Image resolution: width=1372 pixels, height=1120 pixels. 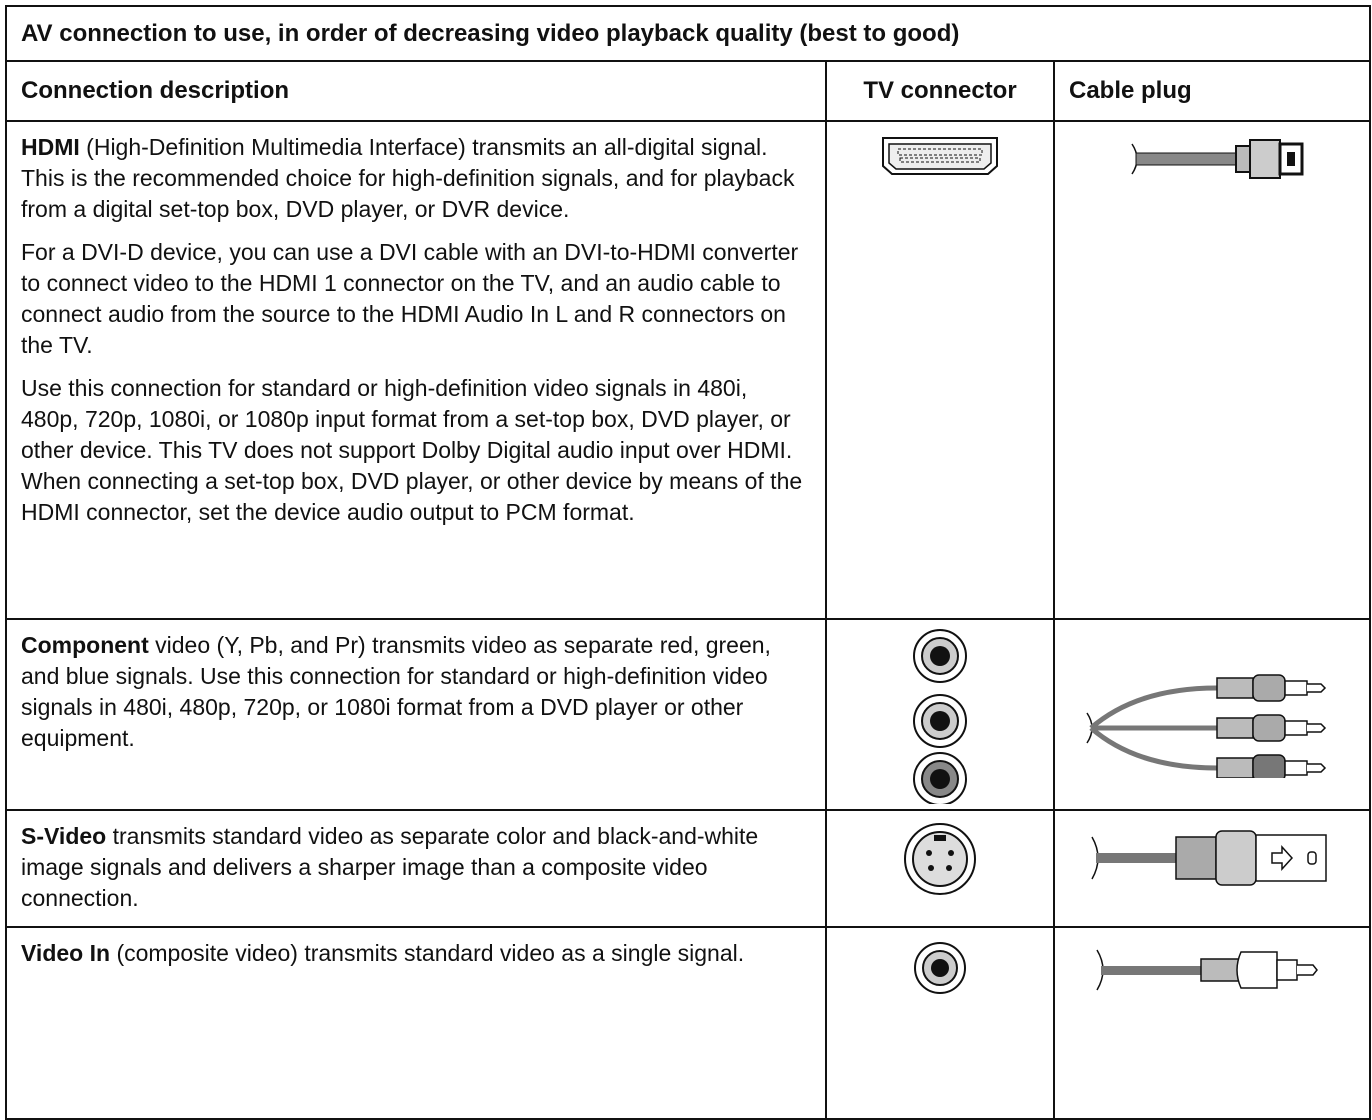 What do you see at coordinates (1206, 726) in the screenshot?
I see `component-plug-icon` at bounding box center [1206, 726].